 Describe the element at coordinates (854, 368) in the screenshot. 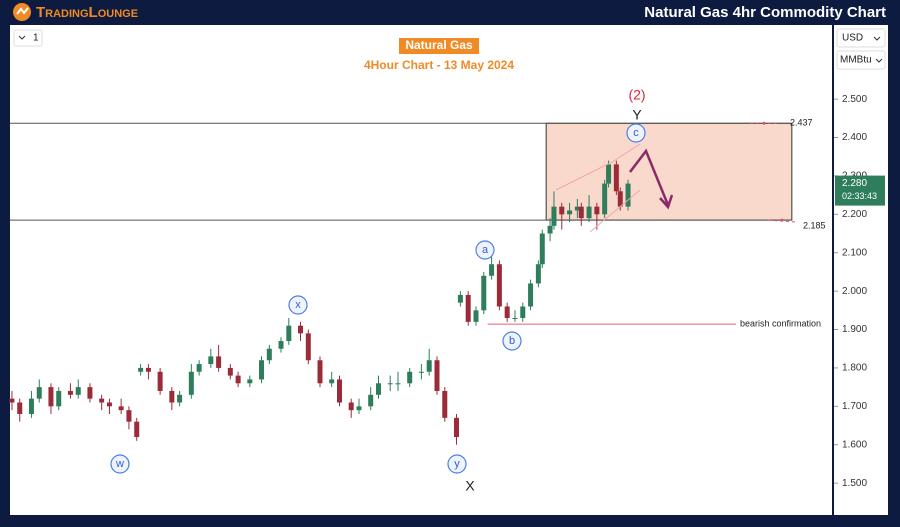

I see `y-tick-label: 1.800` at that location.